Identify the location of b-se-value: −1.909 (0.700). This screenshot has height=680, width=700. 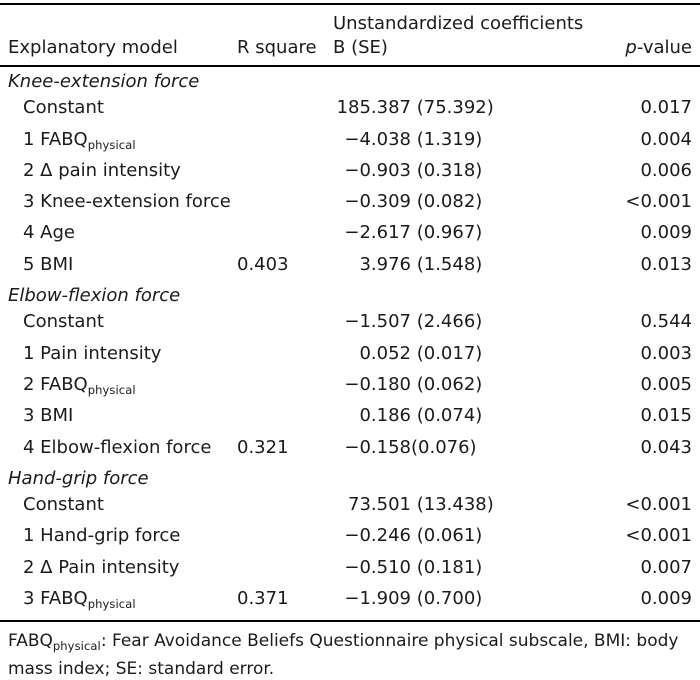
(413, 599).